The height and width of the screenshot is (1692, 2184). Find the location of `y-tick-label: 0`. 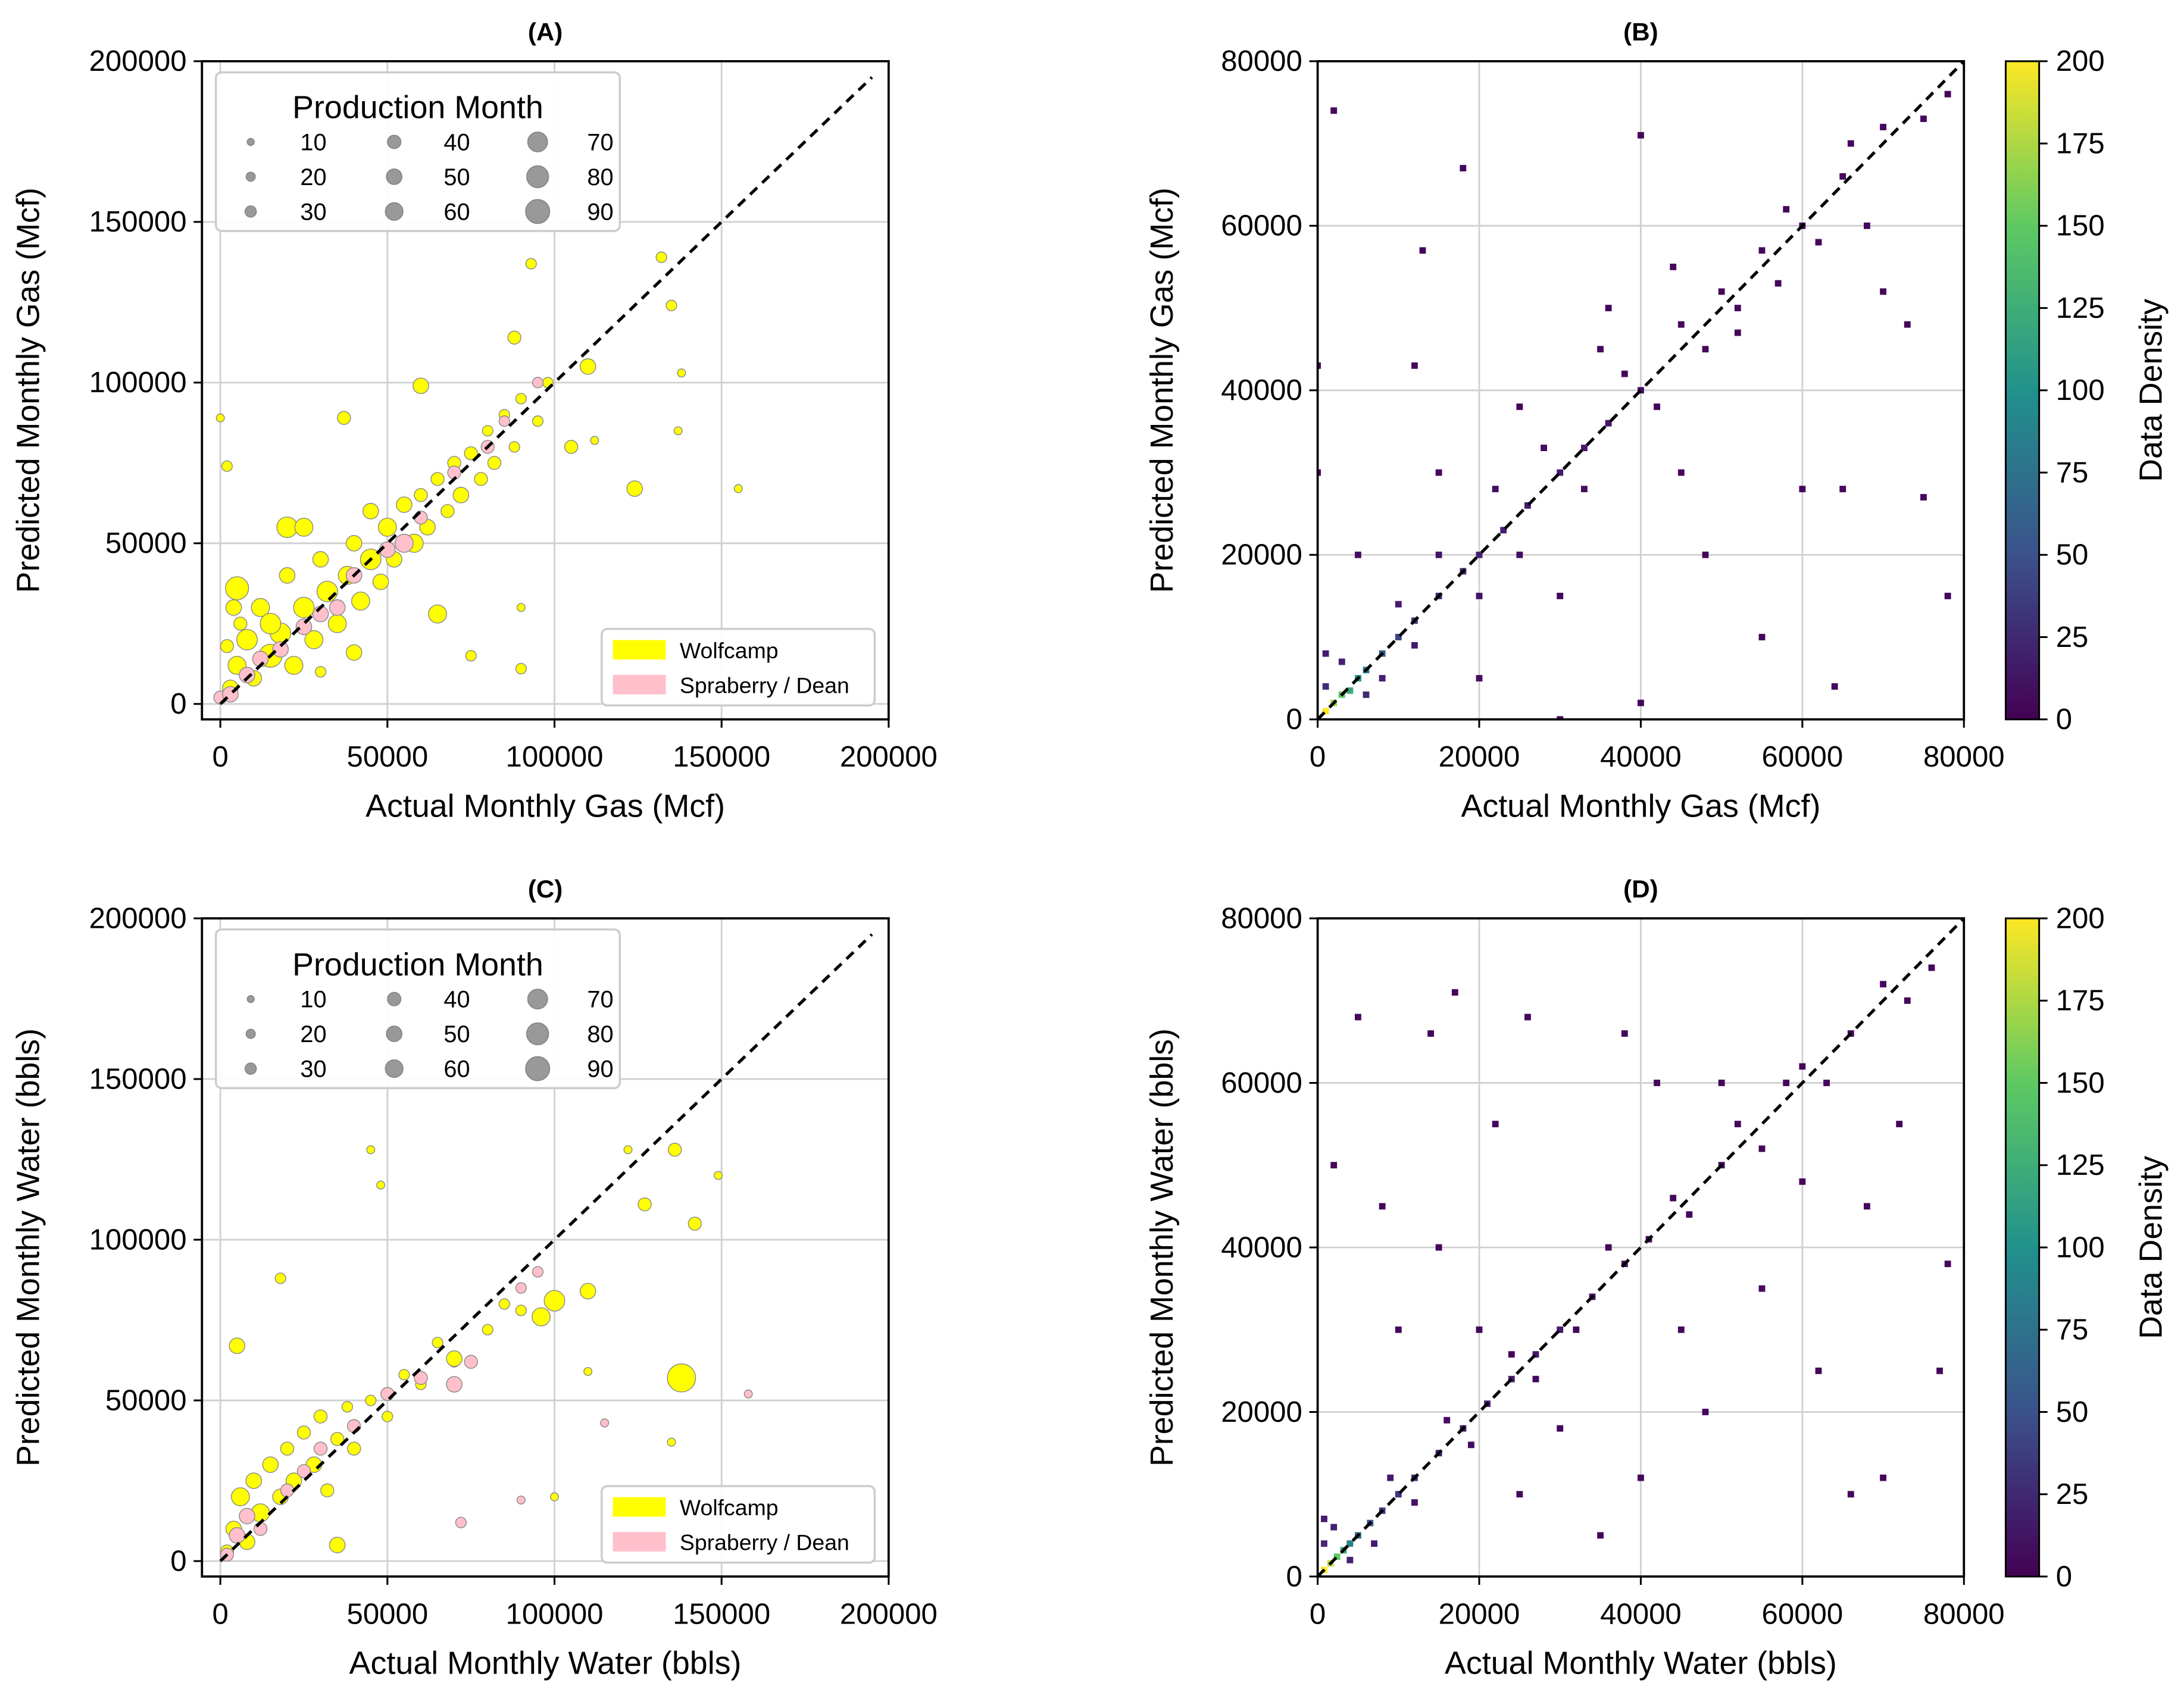

y-tick-label: 0 is located at coordinates (1294, 719).